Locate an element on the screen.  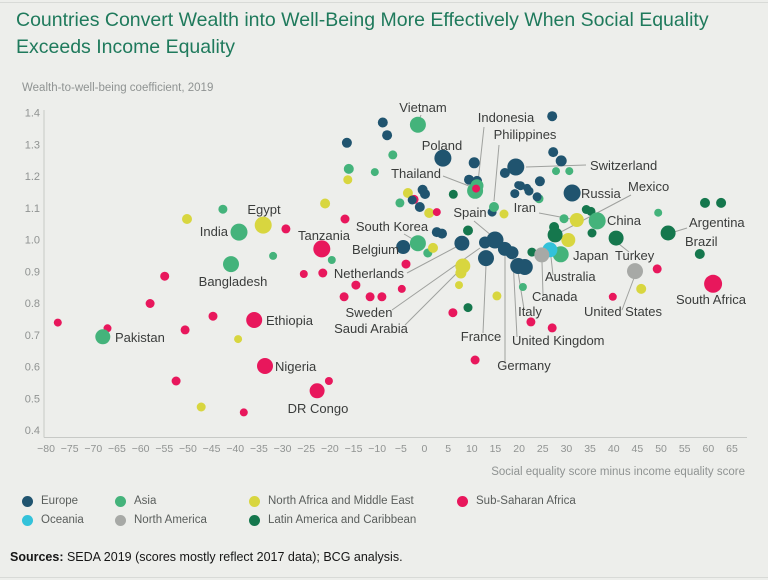
x-tick-label: 40 is located at coordinates (614, 449).